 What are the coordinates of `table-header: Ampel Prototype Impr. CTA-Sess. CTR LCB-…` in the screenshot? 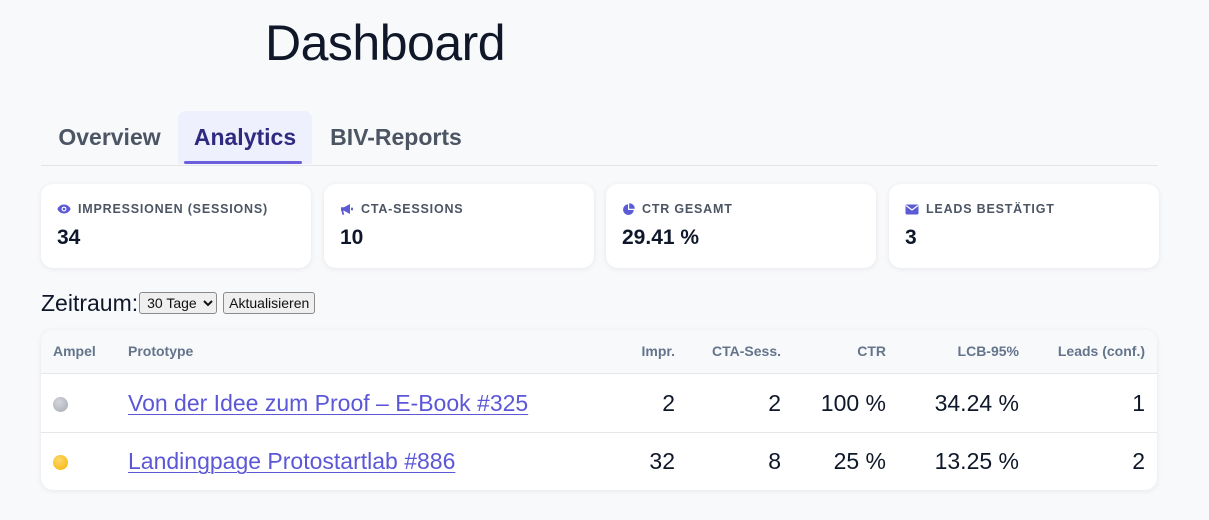 It's located at (599, 352).